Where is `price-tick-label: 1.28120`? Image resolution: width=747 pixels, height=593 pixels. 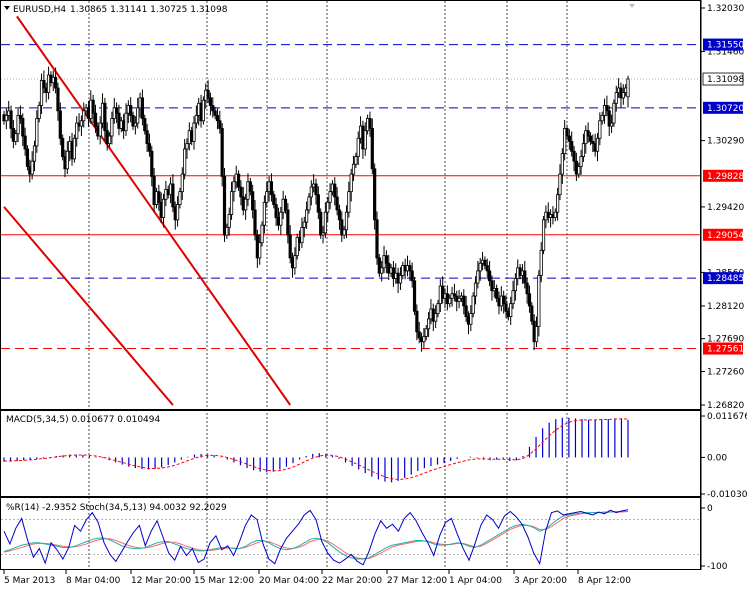
price-tick-label: 1.28120 is located at coordinates (725, 307).